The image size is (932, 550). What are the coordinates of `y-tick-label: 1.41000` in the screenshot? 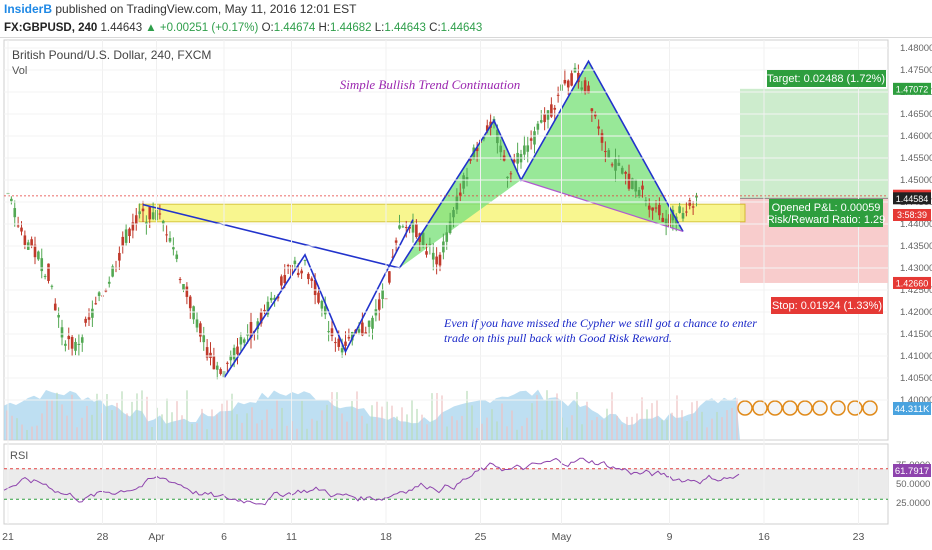 It's located at (916, 356).